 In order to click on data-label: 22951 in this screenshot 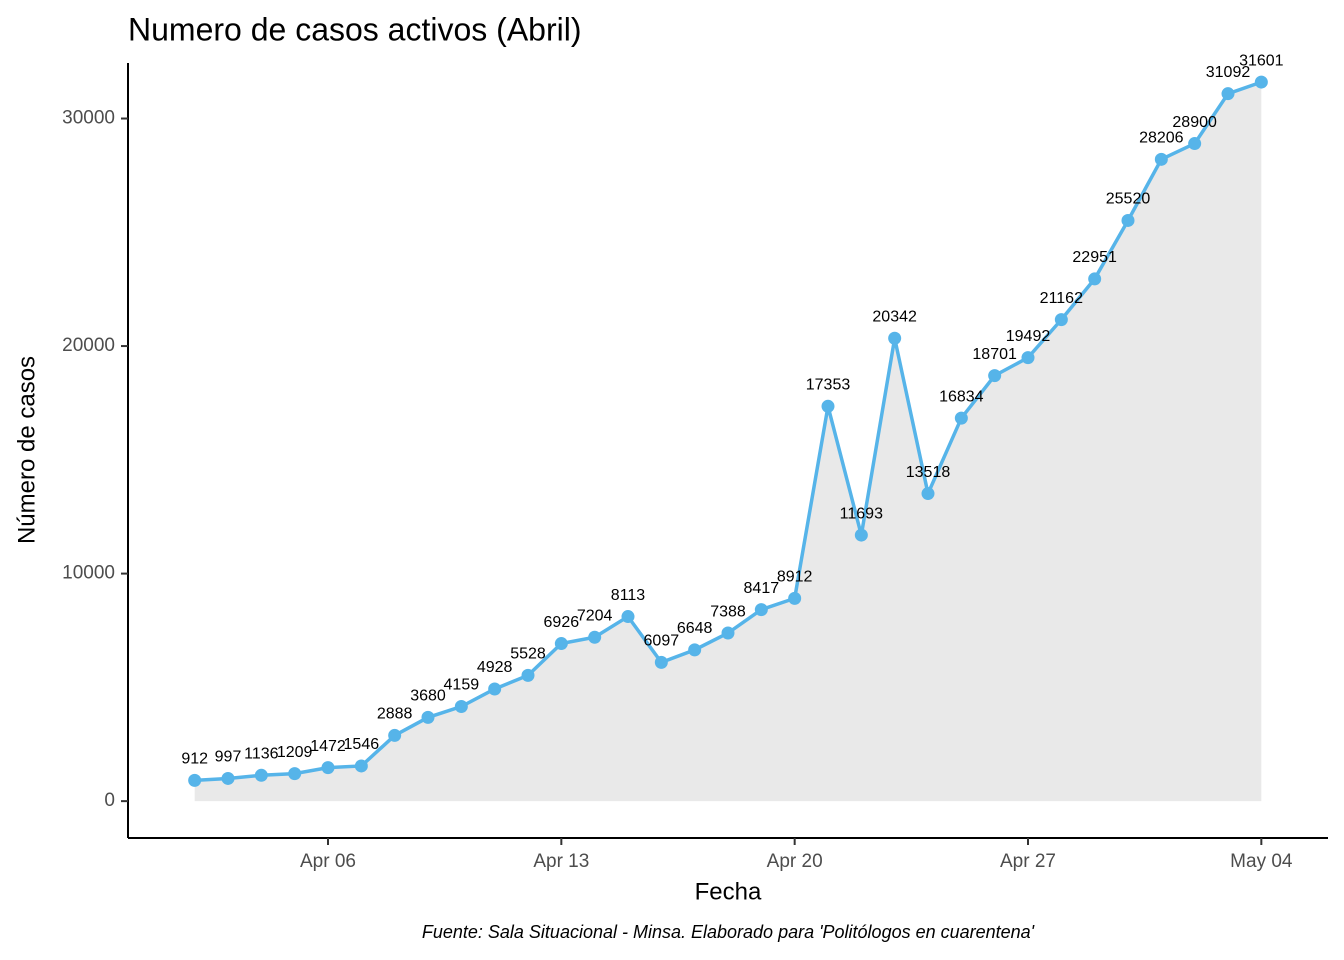, I will do `click(1094, 257)`.